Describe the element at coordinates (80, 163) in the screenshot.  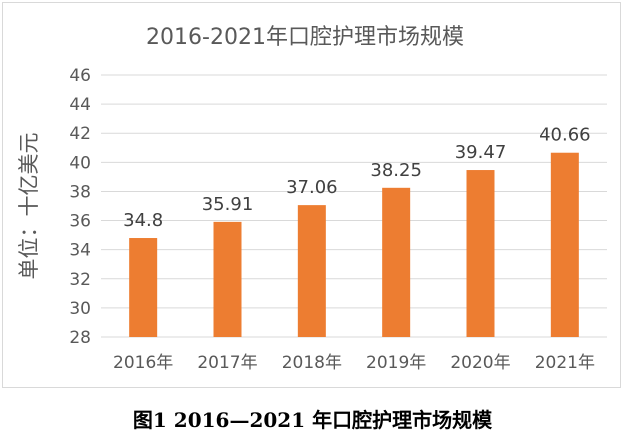
I see `y-tick-label: 40` at that location.